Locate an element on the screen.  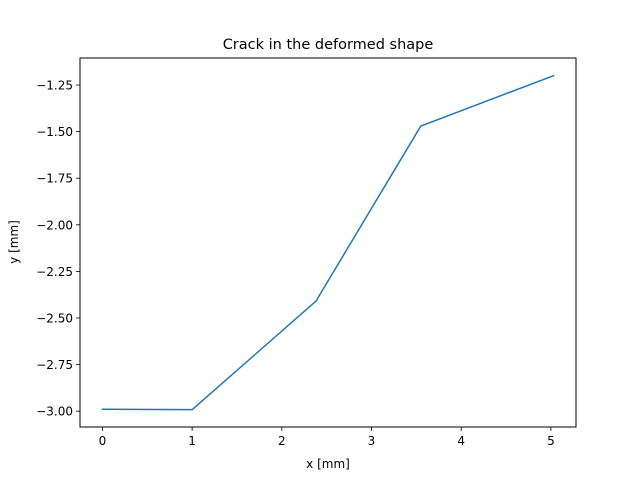
y-tick-label: −1.25 is located at coordinates (54, 86).